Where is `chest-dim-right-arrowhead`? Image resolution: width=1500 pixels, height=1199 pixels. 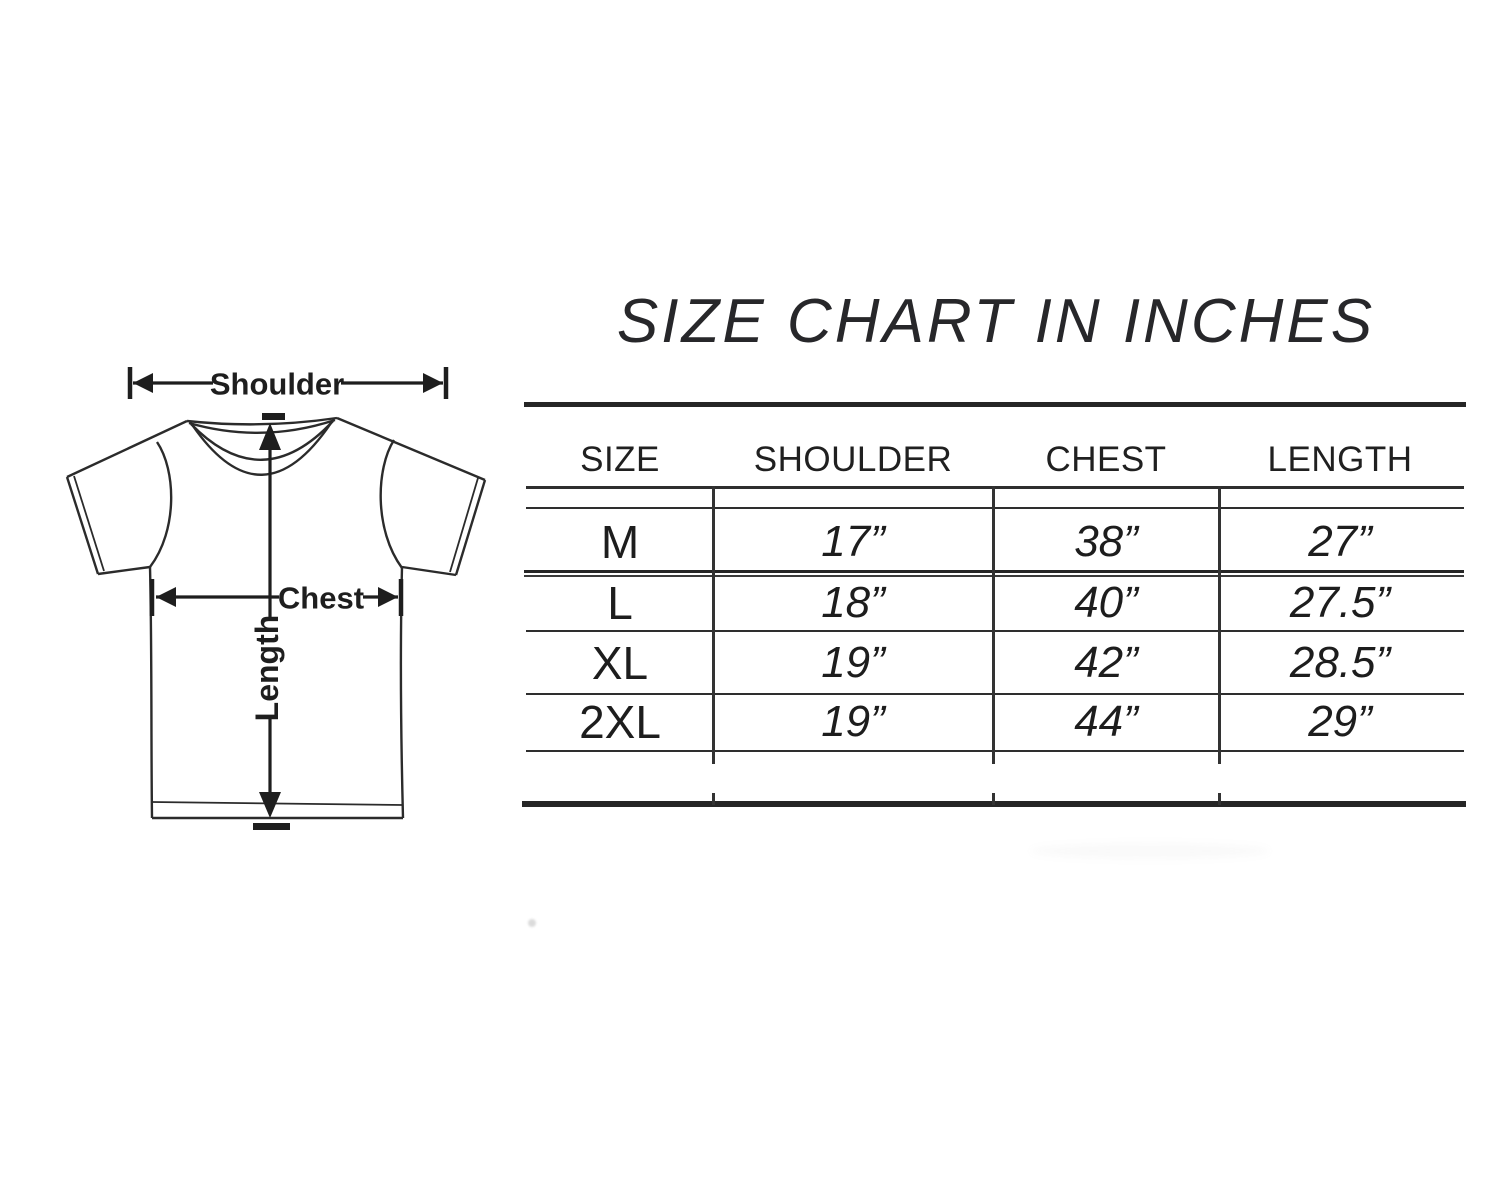 chest-dim-right-arrowhead is located at coordinates (388, 597).